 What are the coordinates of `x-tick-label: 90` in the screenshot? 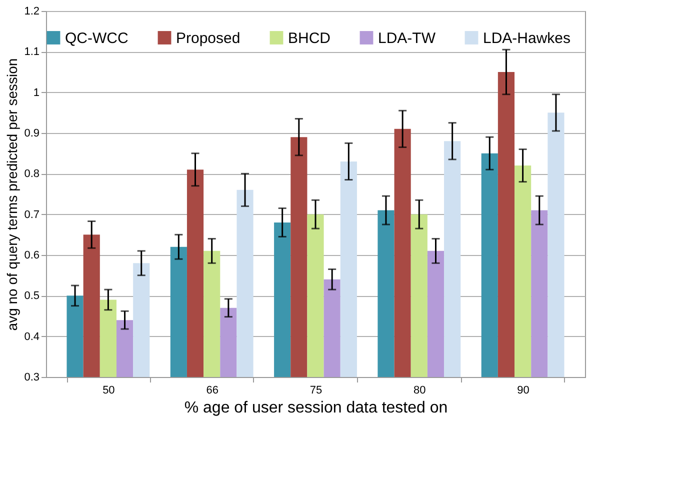 It's located at (523, 390).